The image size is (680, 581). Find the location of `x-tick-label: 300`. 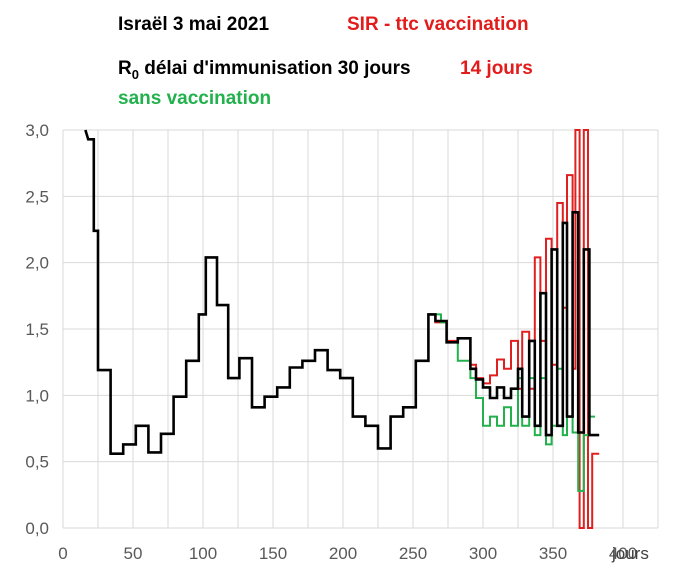

x-tick-label: 300 is located at coordinates (483, 553).